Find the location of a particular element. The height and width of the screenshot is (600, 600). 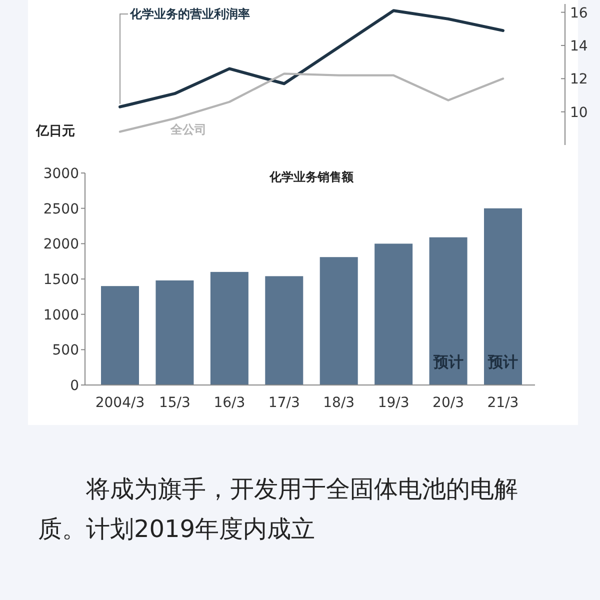

x-tick-label: 2004/3 is located at coordinates (120, 403).